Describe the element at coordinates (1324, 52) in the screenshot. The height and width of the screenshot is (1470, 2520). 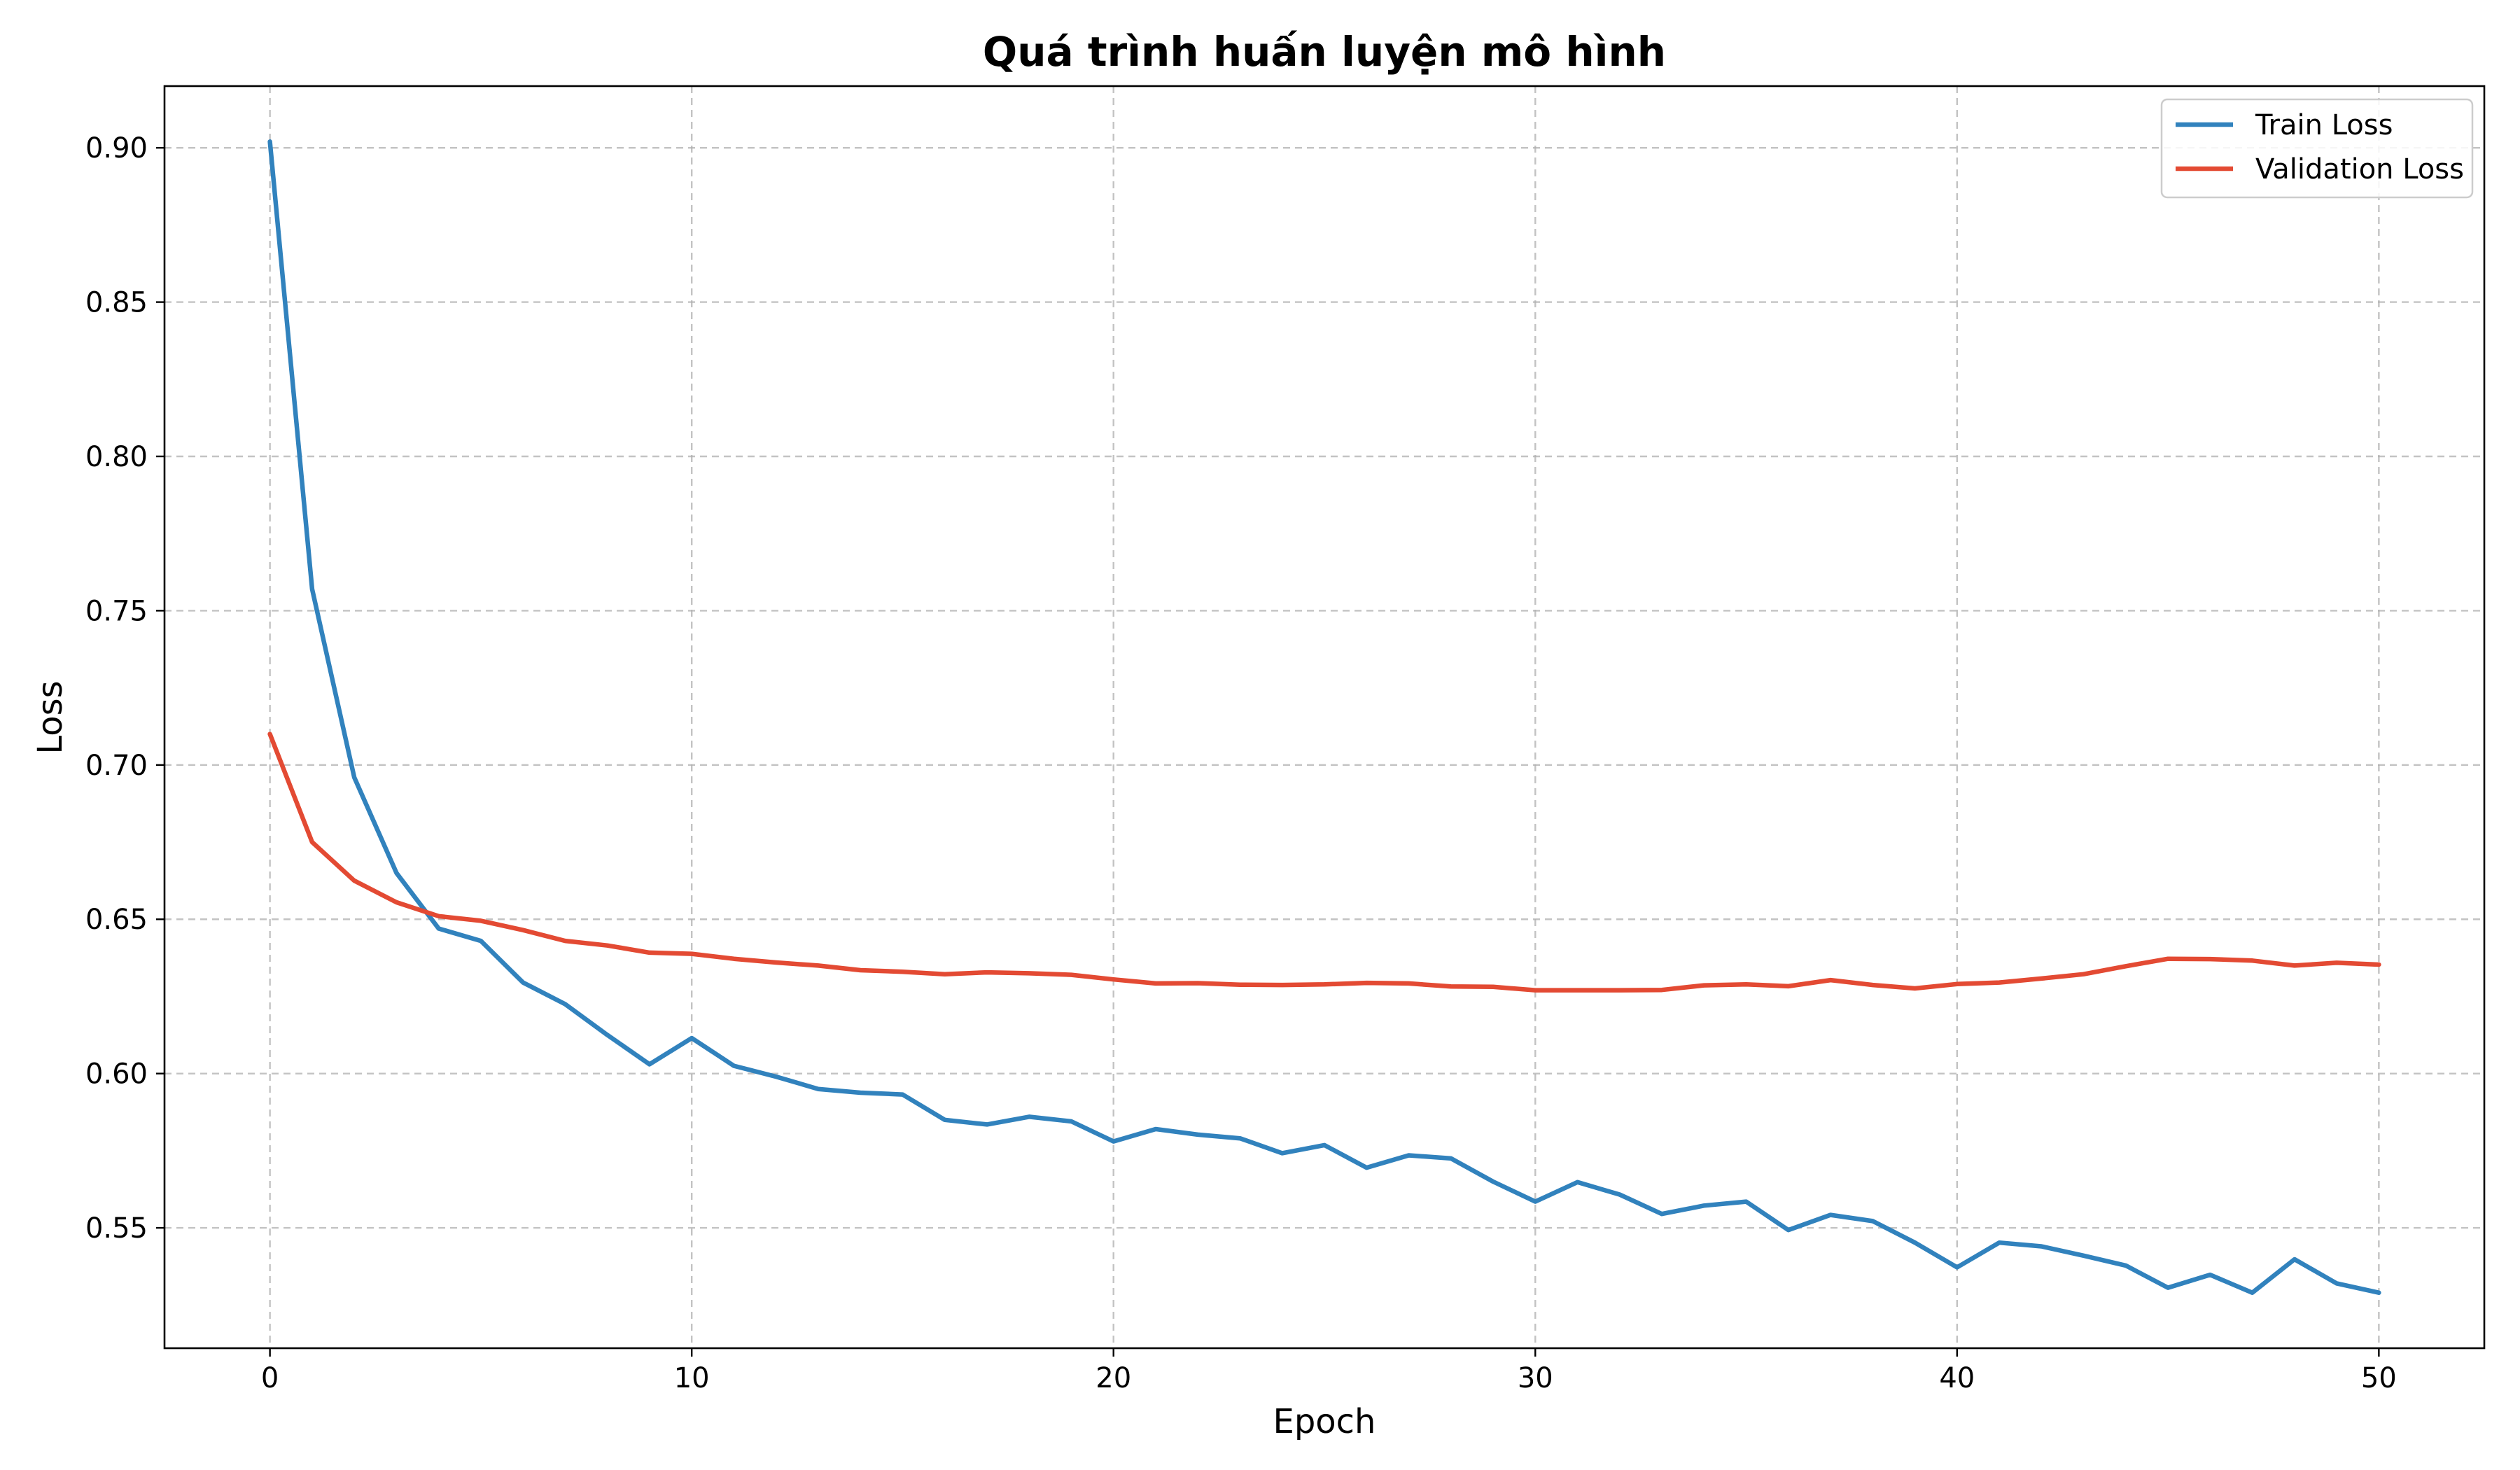
I see `chart-title: Quá trình huấn luyện mô hình` at that location.